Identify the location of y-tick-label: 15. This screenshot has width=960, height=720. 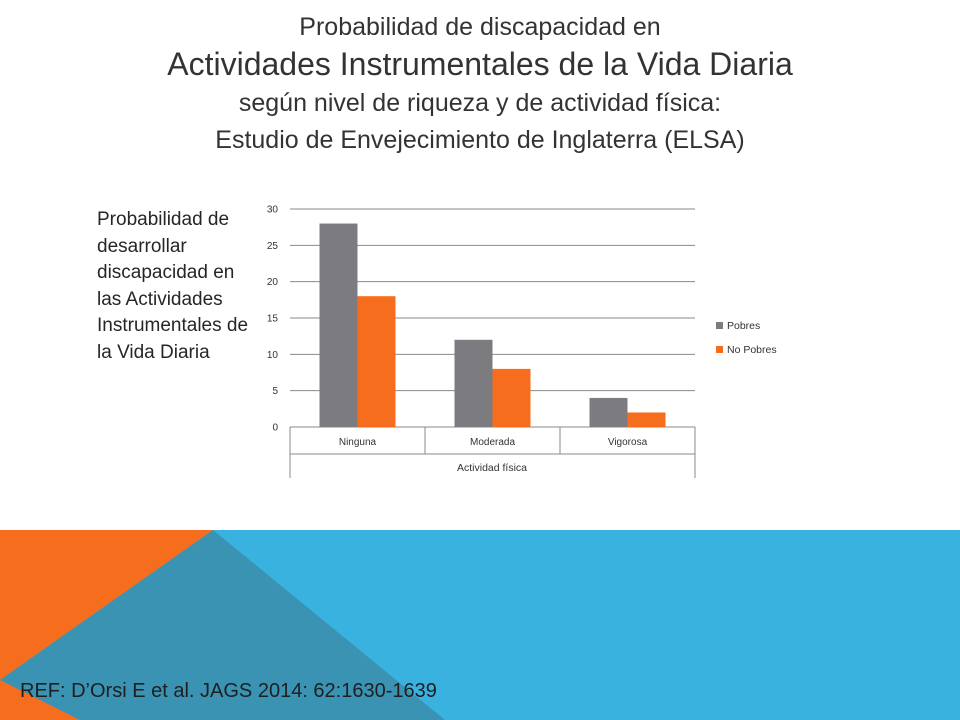
(273, 319).